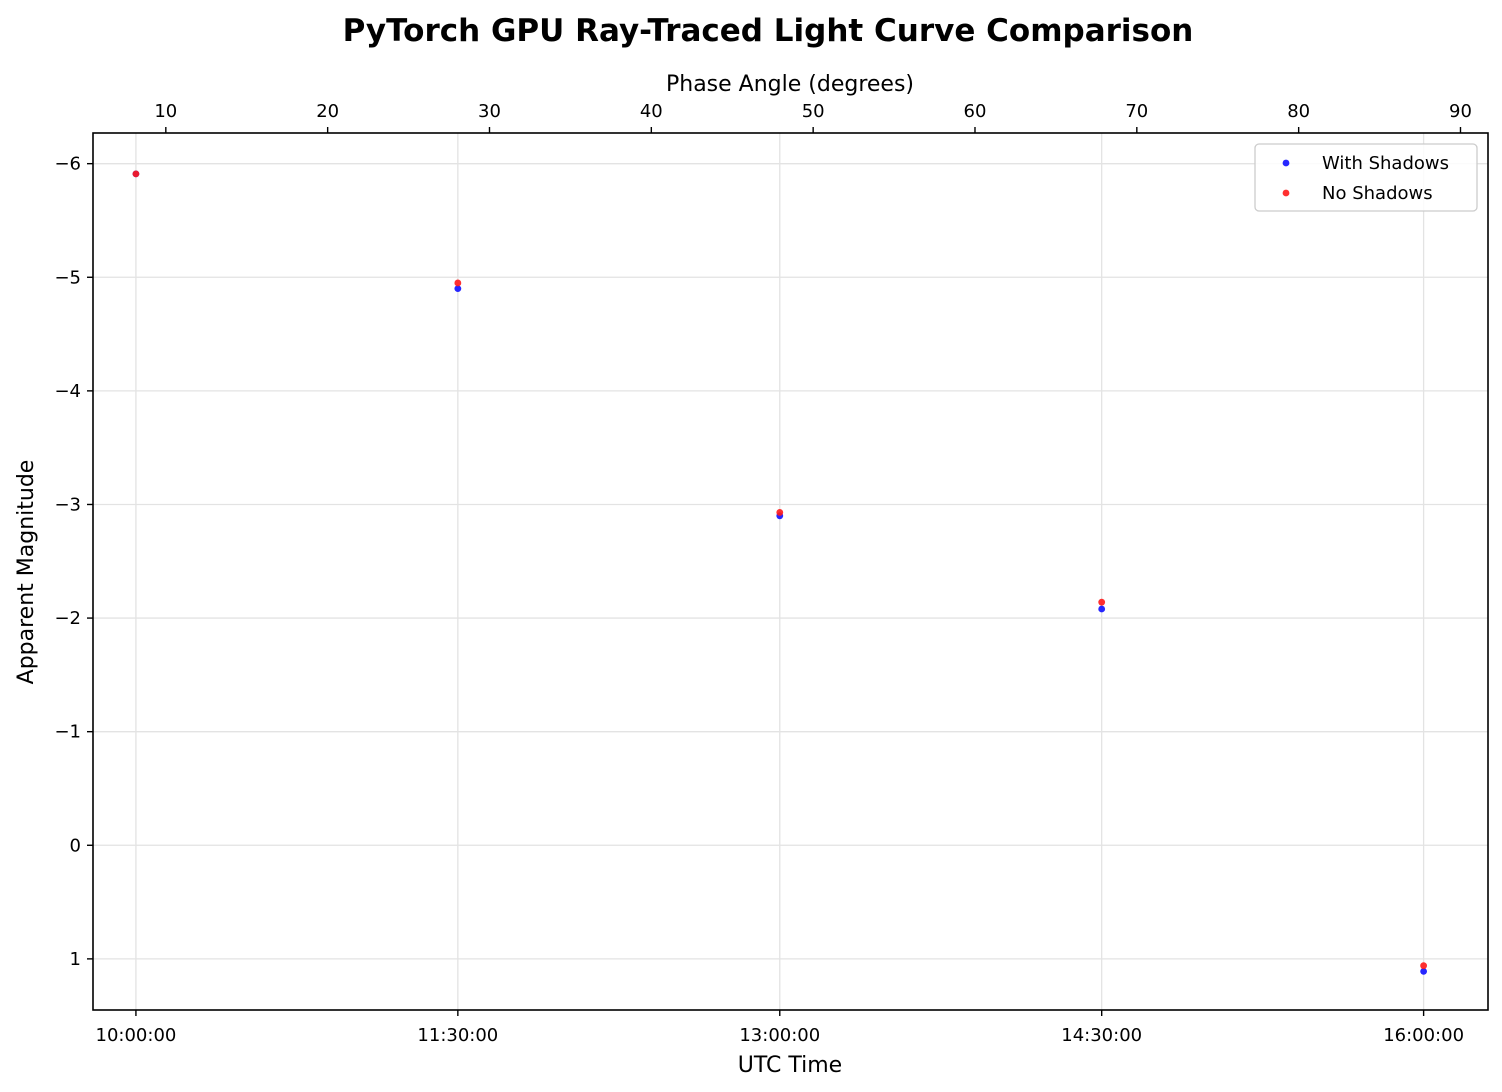  What do you see at coordinates (1423, 1035) in the screenshot?
I see `x-tick-label: 16:00:00` at bounding box center [1423, 1035].